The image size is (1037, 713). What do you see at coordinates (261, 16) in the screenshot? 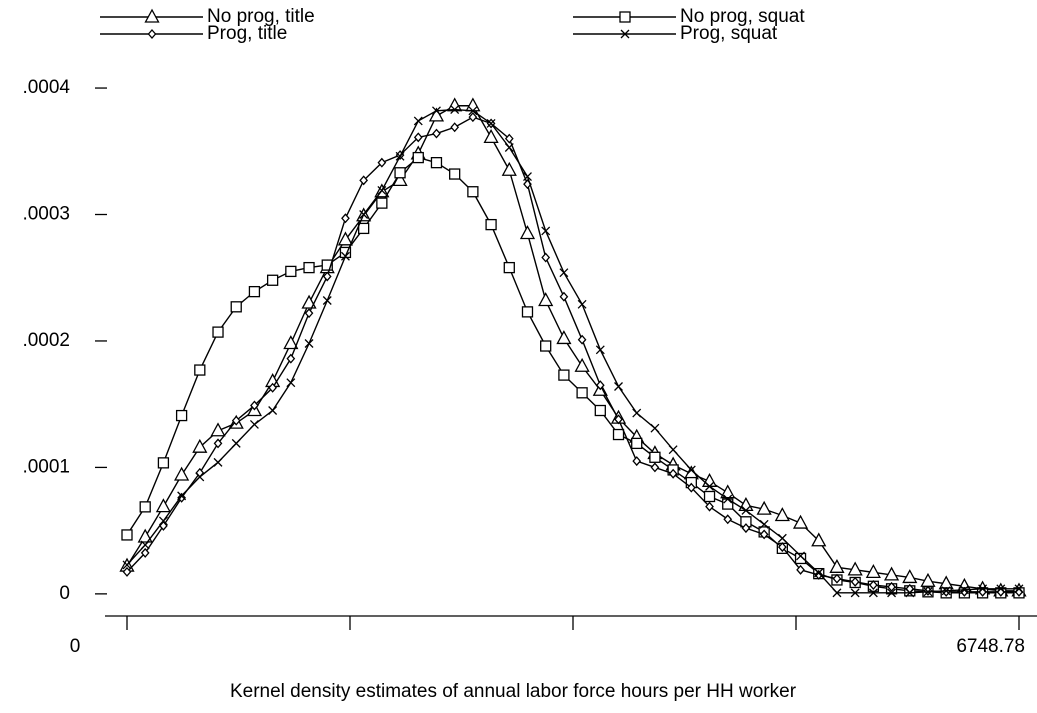
I see `legend-label: No prog, title` at bounding box center [261, 16].